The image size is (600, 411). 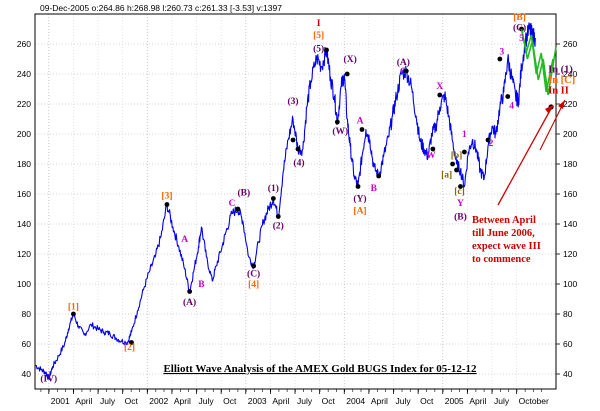 I want to click on y-tick-label: 200, so click(x=24, y=134).